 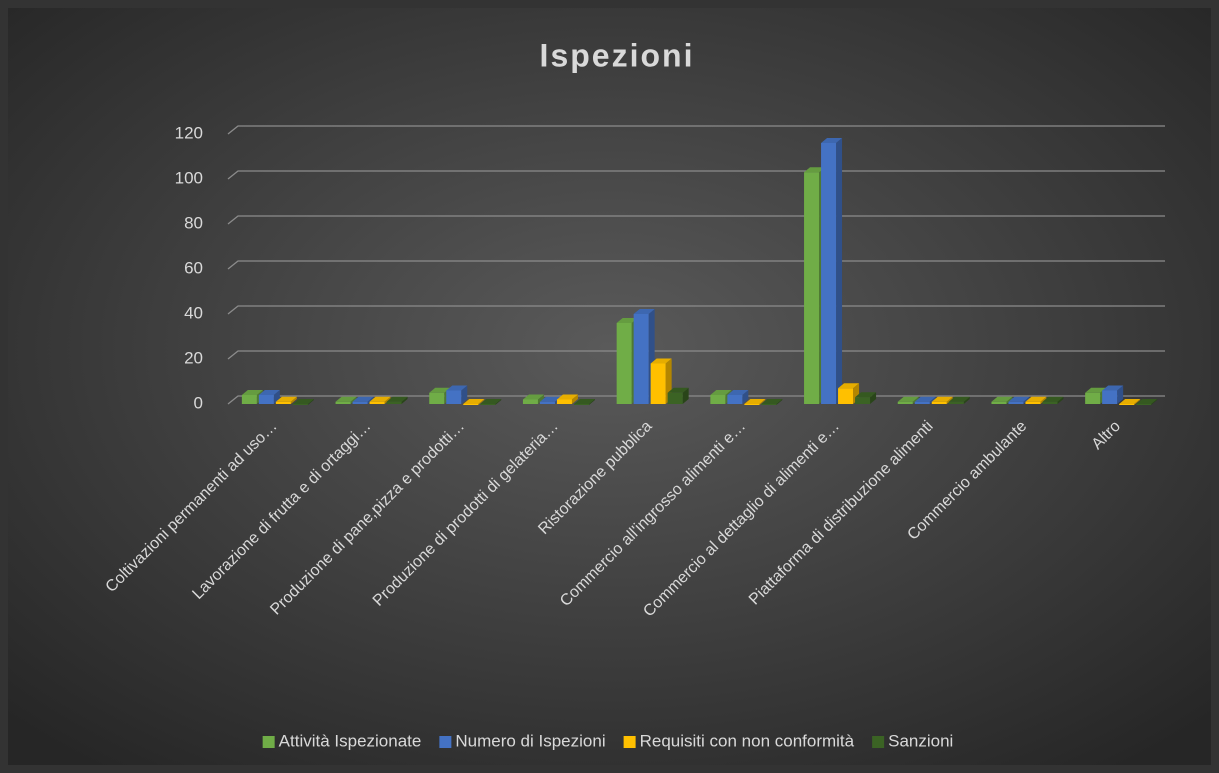 I want to click on y-tick-label: 40, so click(x=193, y=312).